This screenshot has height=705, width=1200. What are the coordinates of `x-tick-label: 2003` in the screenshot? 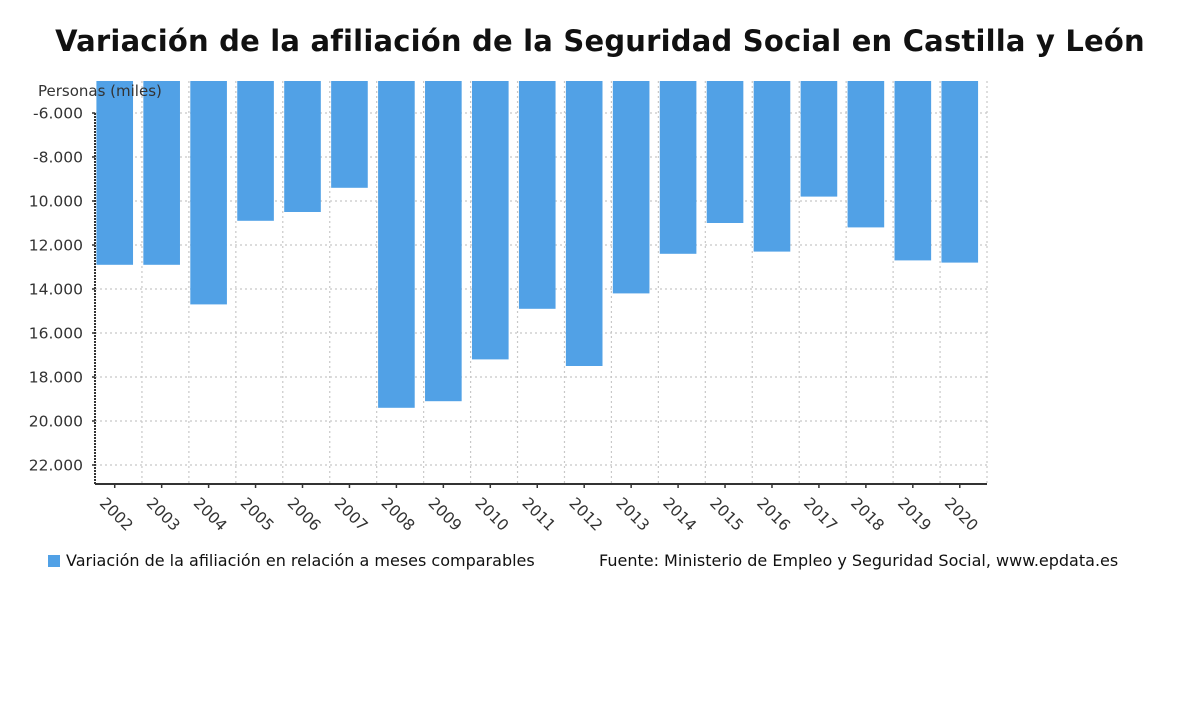 It's located at (163, 514).